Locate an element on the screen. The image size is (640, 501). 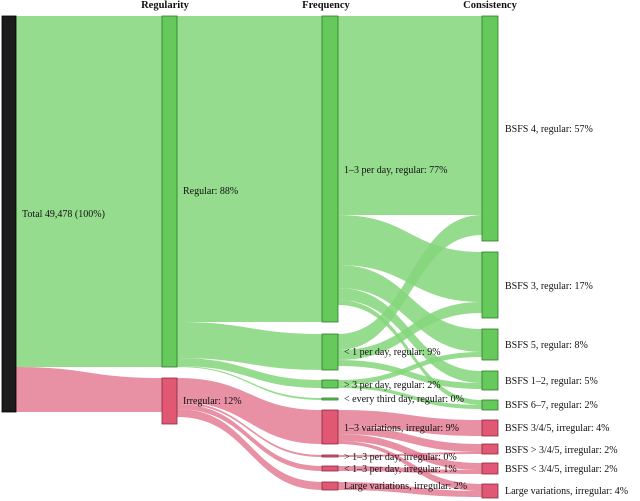
flow-gt1-3-gt345 is located at coordinates (410, 454).